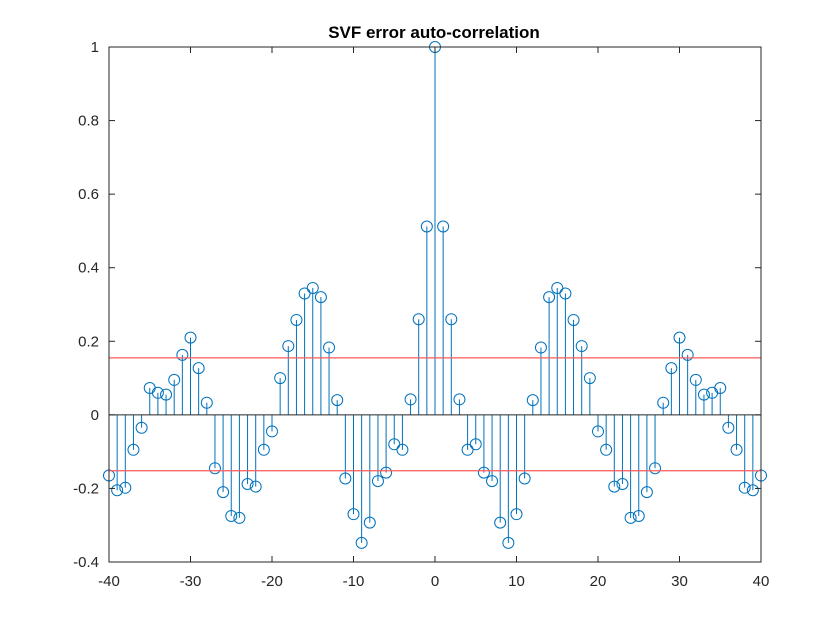 The width and height of the screenshot is (840, 630). I want to click on x-tick-label: 30, so click(679, 581).